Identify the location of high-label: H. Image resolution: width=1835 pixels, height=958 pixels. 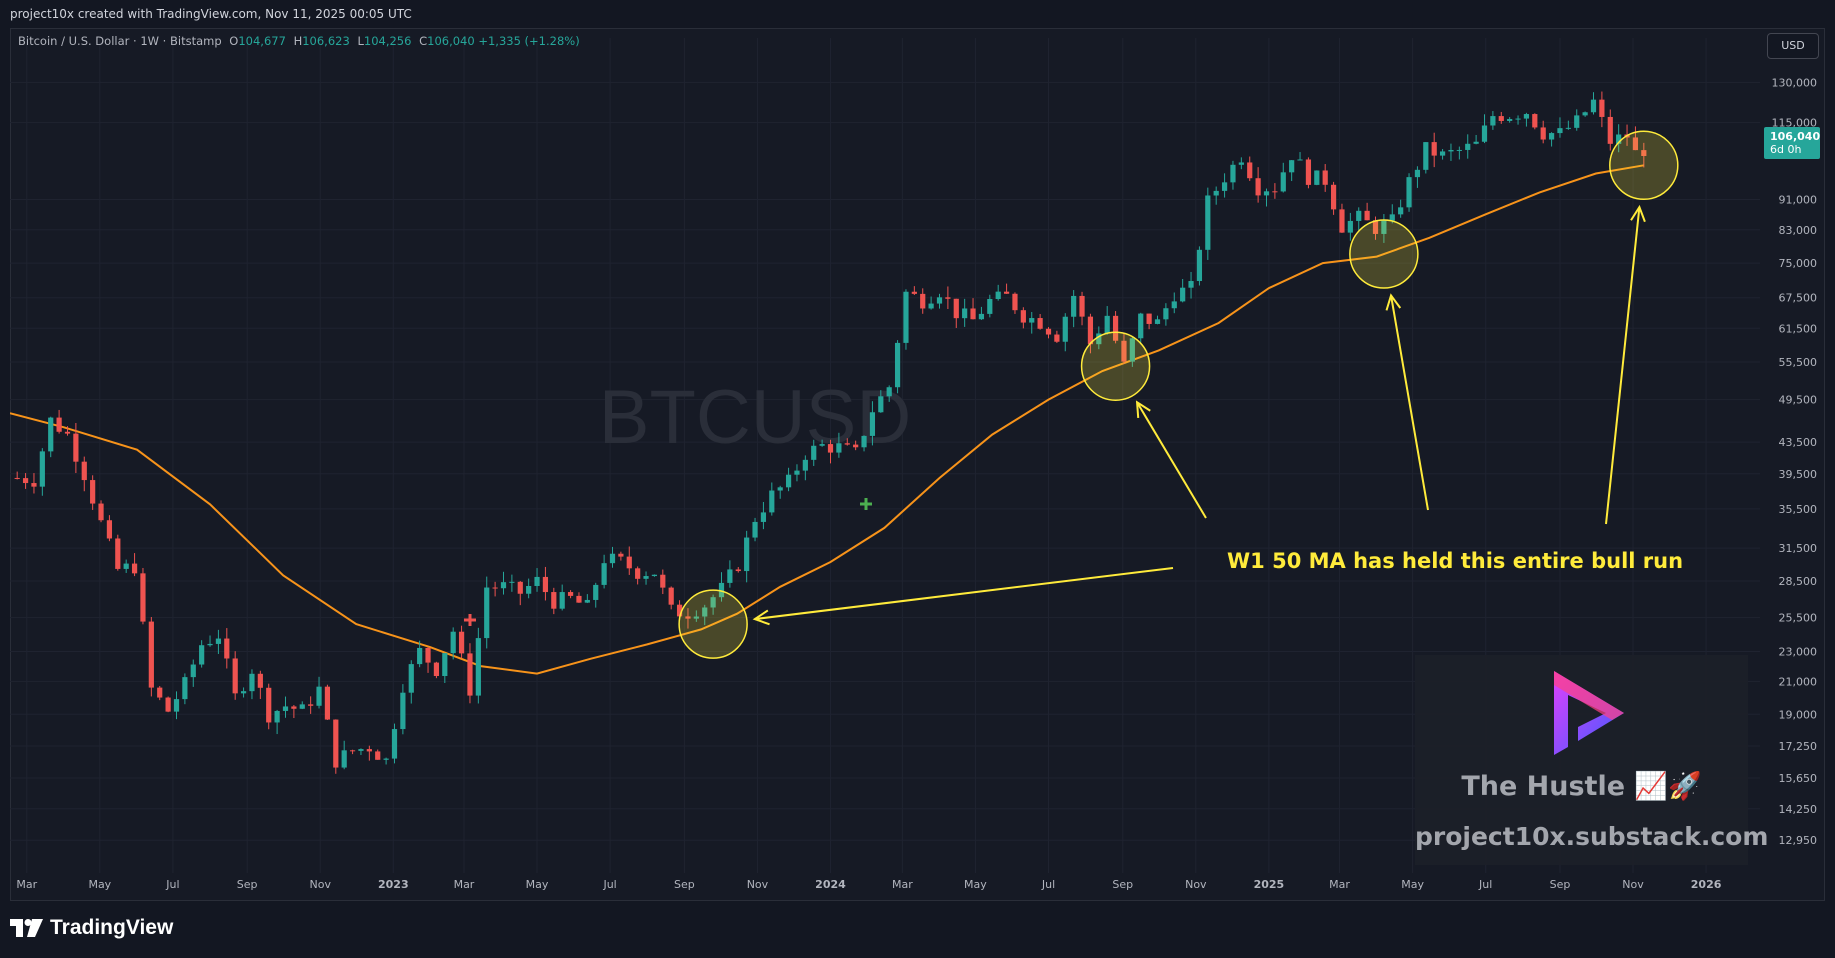
(298, 41).